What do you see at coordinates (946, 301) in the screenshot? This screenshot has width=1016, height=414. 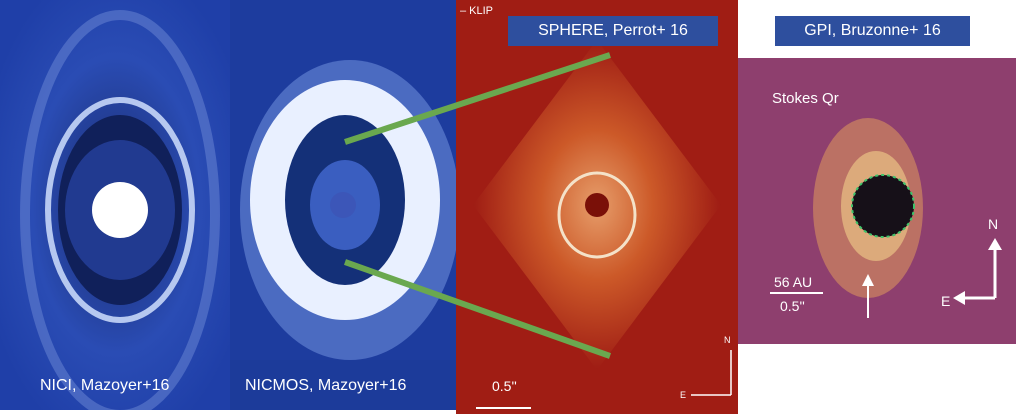 I see `gpi-east-label: E` at bounding box center [946, 301].